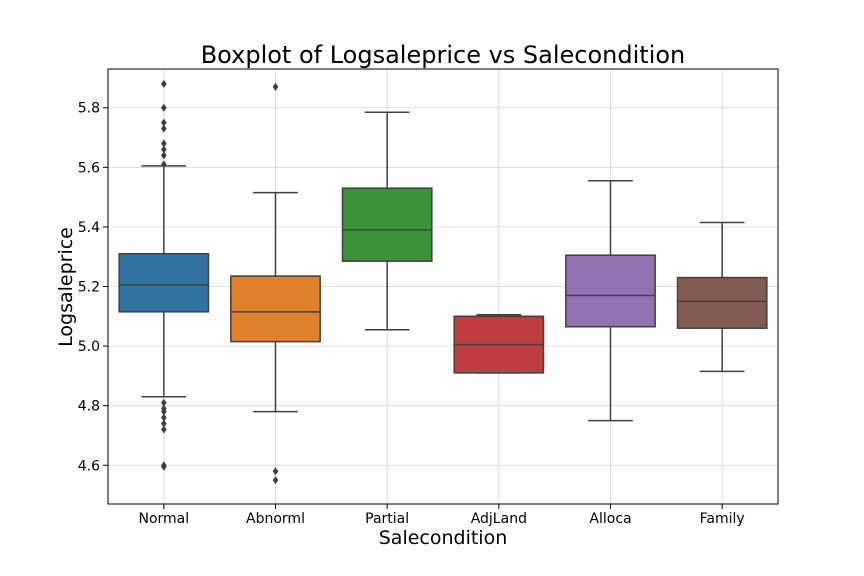 The height and width of the screenshot is (576, 864). Describe the element at coordinates (499, 519) in the screenshot. I see `x-tick-label: AdjLand` at that location.